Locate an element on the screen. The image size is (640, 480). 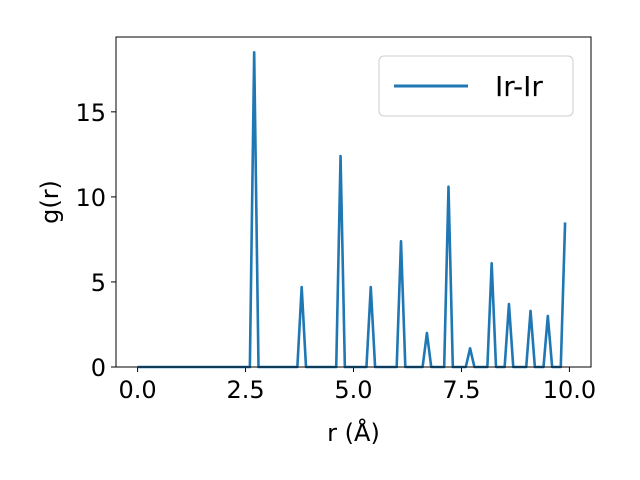
legend-label: Ir-Ir is located at coordinates (519, 86).